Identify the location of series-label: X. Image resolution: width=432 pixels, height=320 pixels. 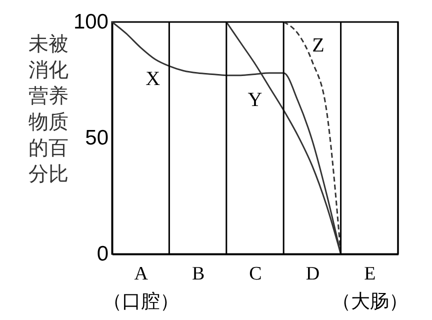
(153, 79).